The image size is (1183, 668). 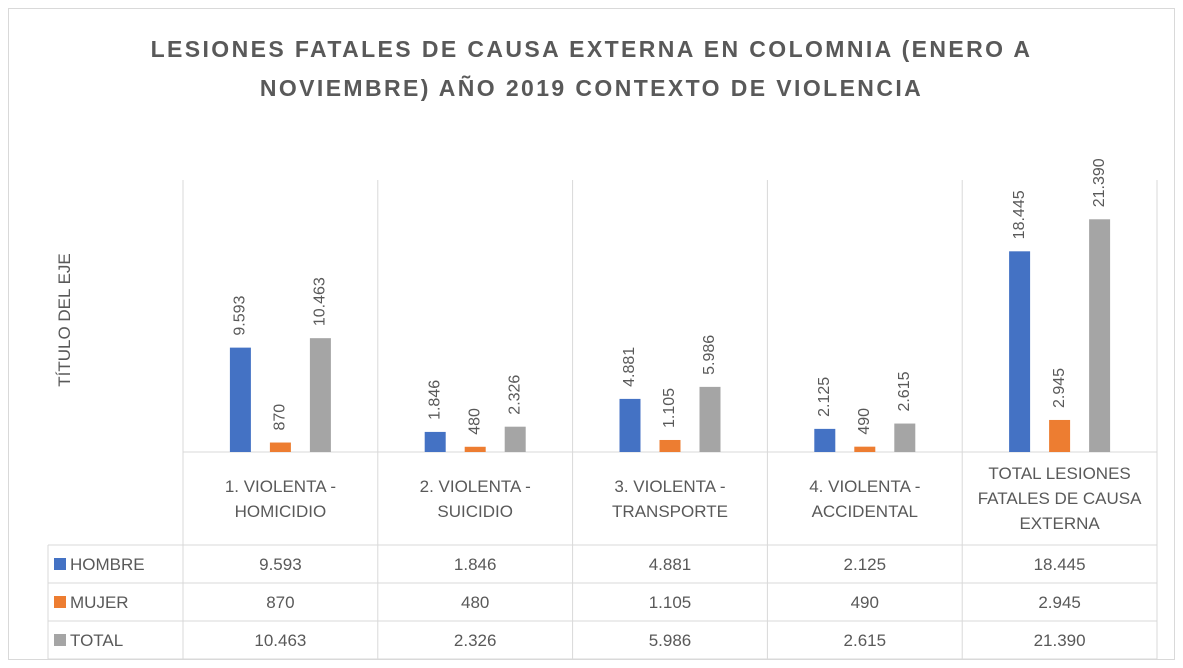 I want to click on category-label: 3. VIOLENTA - TRANSPORTE, so click(x=670, y=498).